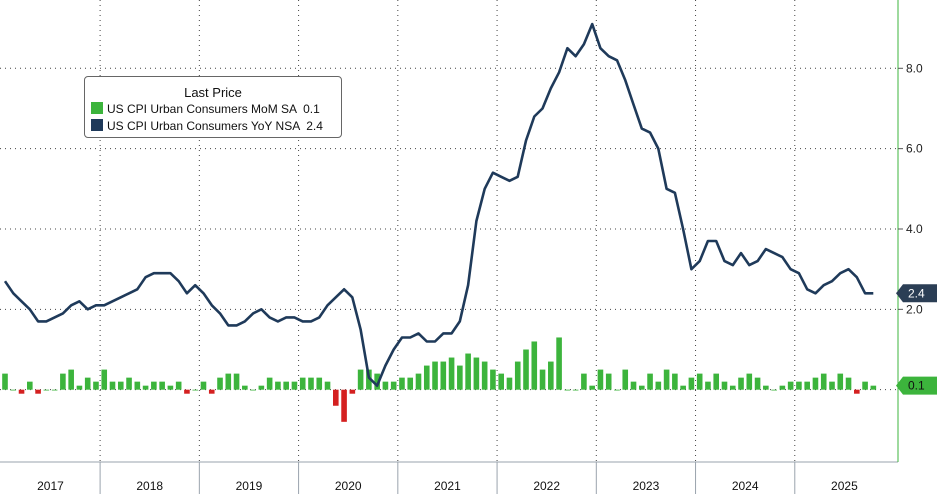  What do you see at coordinates (646, 486) in the screenshot?
I see `year-label: 2023` at bounding box center [646, 486].